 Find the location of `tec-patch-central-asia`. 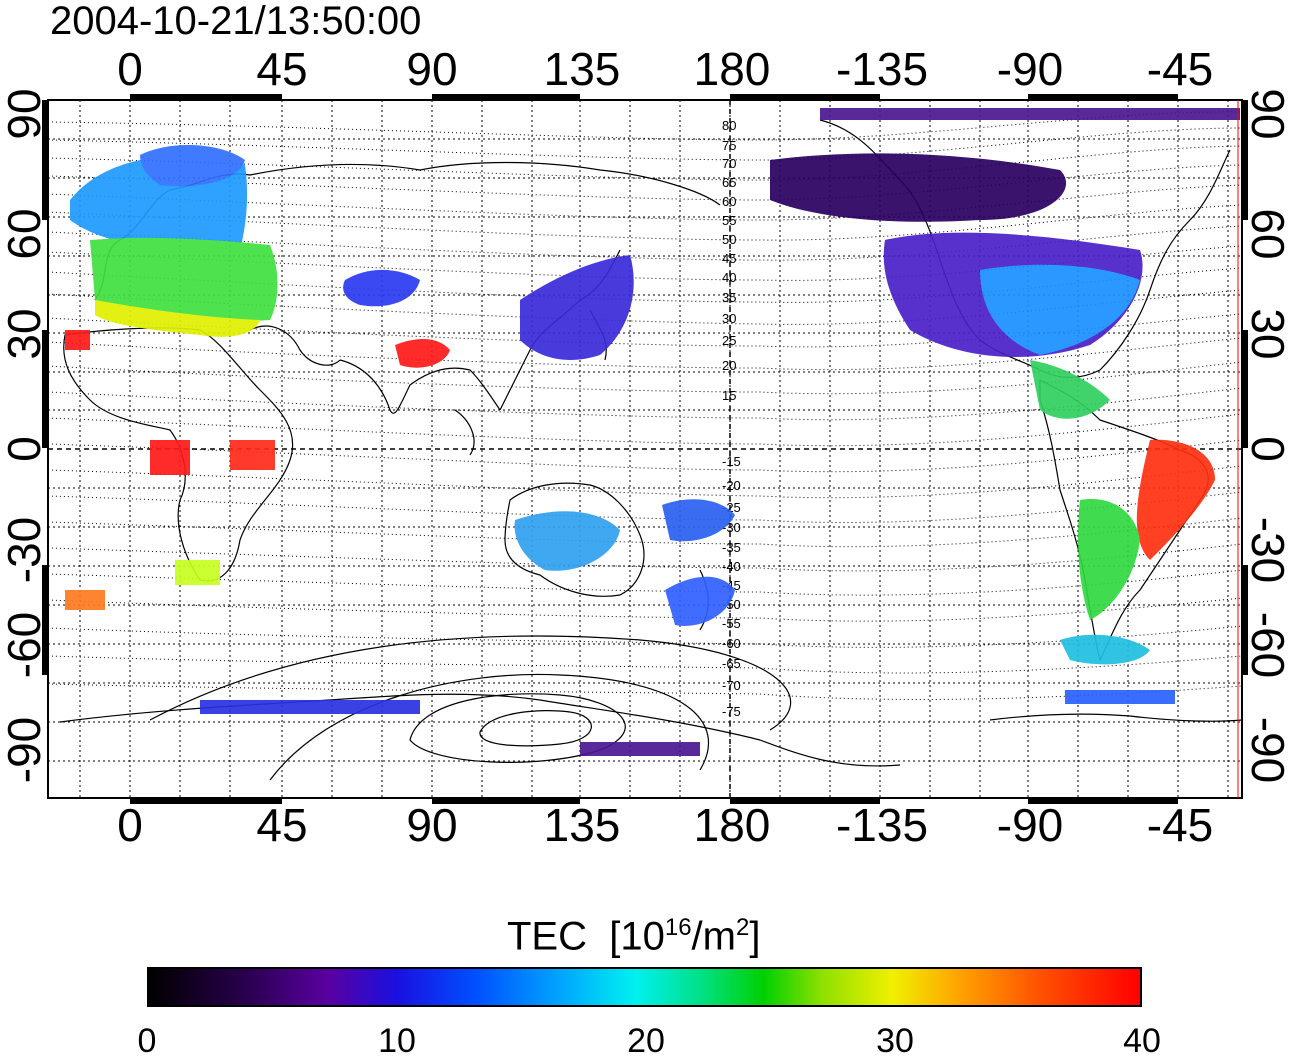

tec-patch-central-asia is located at coordinates (381, 288).